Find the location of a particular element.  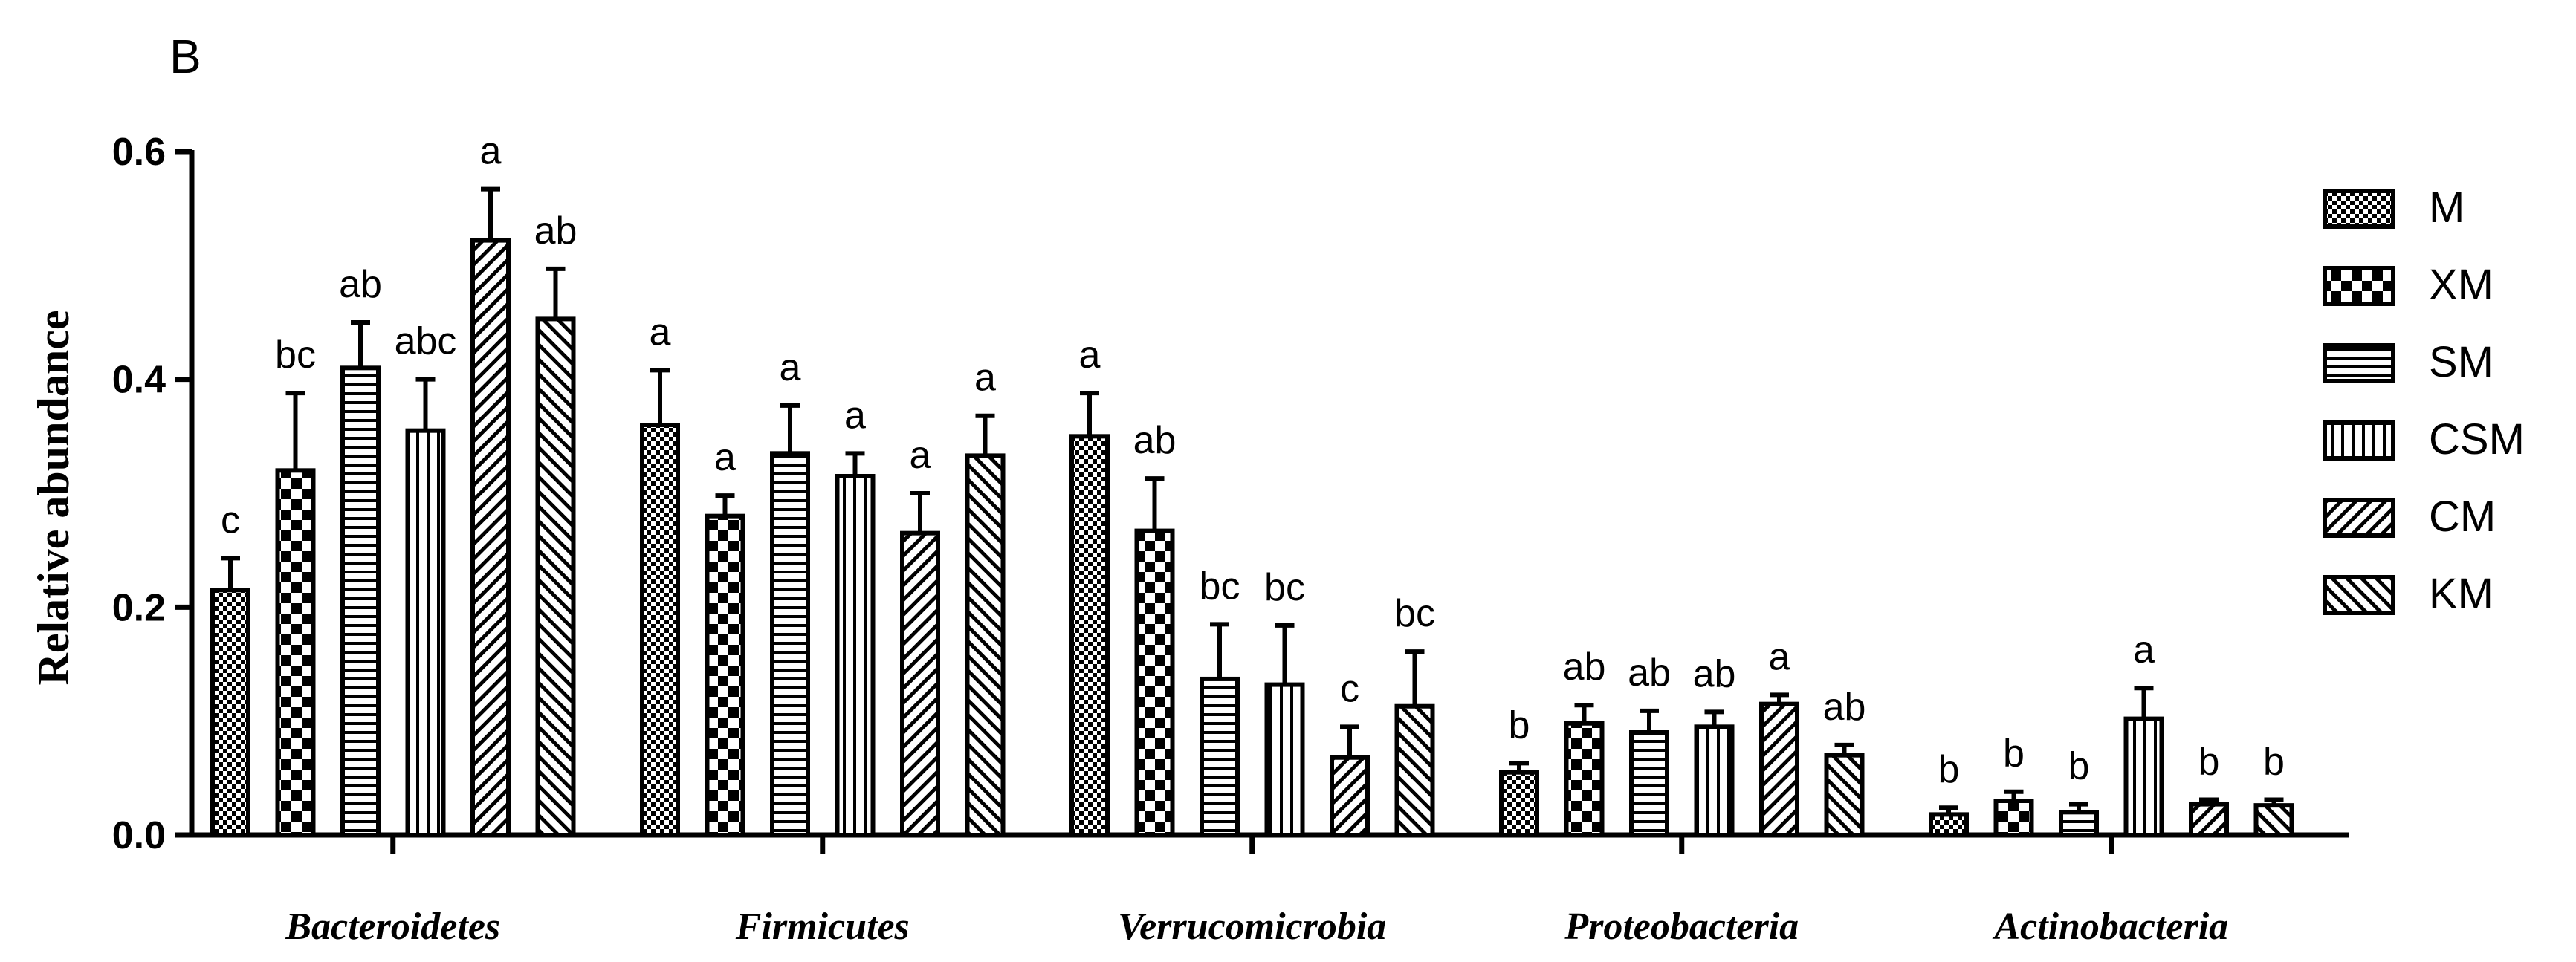

x-tick-label: Actinobacteria is located at coordinates (2110, 927).